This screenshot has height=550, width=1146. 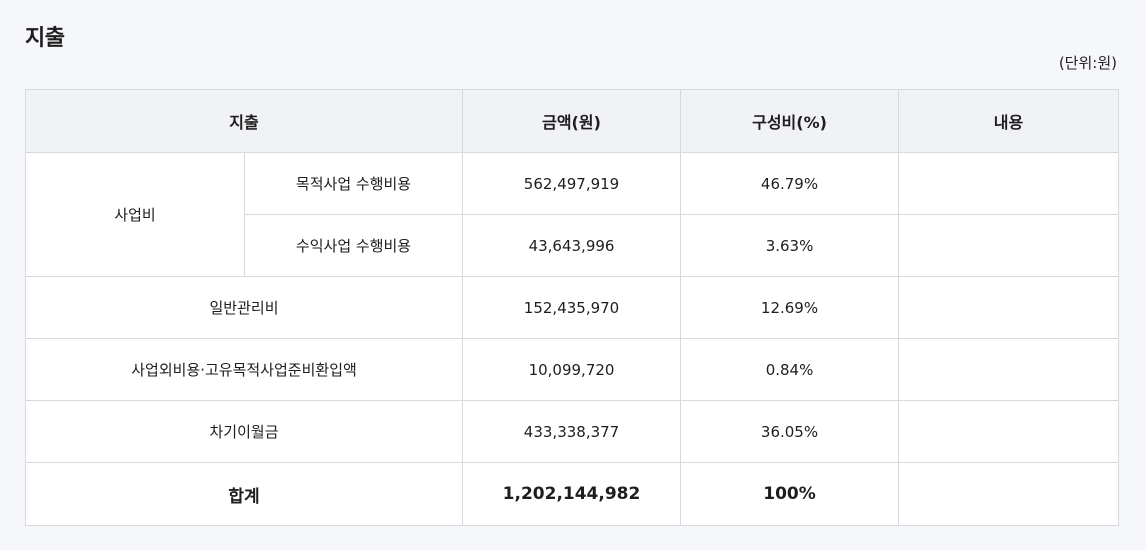 I want to click on ratio-cell: 36.05%, so click(x=790, y=431).